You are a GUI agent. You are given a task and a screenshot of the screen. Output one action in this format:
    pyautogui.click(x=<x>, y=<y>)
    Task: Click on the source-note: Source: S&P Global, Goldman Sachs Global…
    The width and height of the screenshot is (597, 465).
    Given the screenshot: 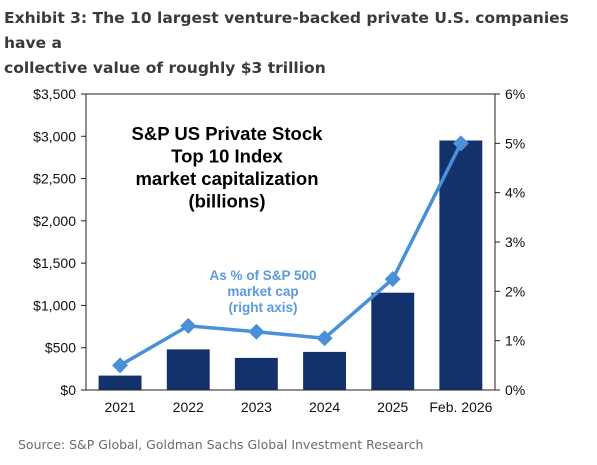 What is the action you would take?
    pyautogui.click(x=221, y=444)
    